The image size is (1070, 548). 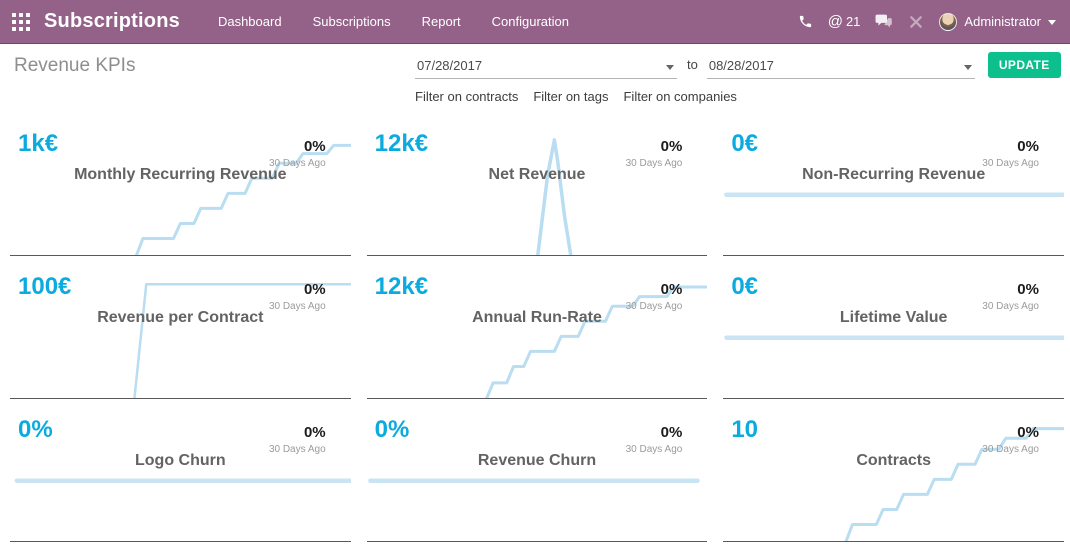 I want to click on page-title: Revenue KPIs, so click(x=75, y=65).